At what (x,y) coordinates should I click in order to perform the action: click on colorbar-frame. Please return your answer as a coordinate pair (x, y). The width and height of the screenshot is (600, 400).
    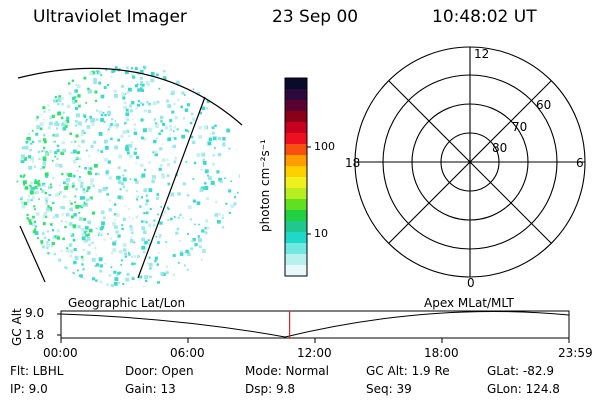
    Looking at the image, I should click on (296, 177).